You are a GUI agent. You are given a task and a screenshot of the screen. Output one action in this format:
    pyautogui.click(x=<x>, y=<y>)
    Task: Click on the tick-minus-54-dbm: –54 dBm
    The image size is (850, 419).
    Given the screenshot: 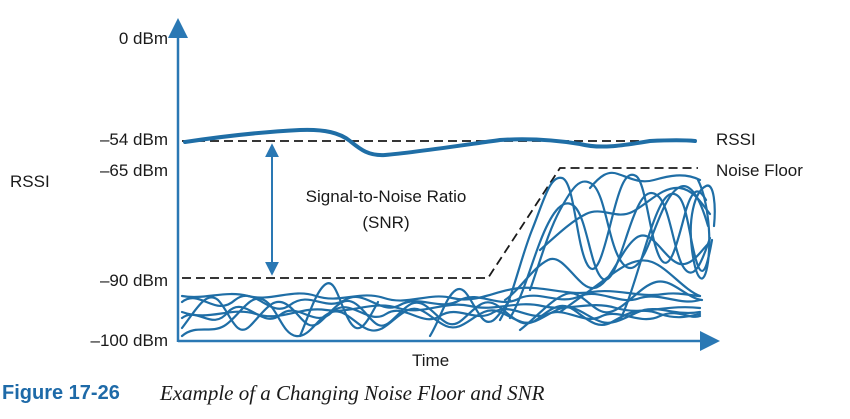 What is the action you would take?
    pyautogui.click(x=134, y=139)
    